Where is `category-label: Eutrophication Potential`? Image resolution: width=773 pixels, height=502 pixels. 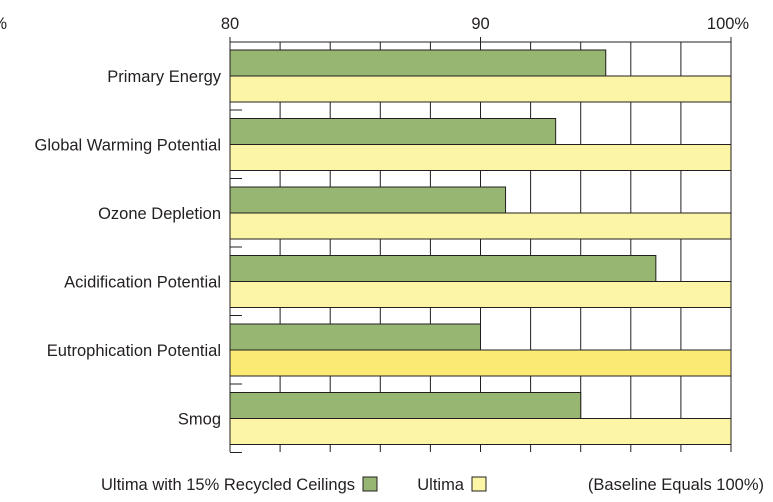 category-label: Eutrophication Potential is located at coordinates (134, 351).